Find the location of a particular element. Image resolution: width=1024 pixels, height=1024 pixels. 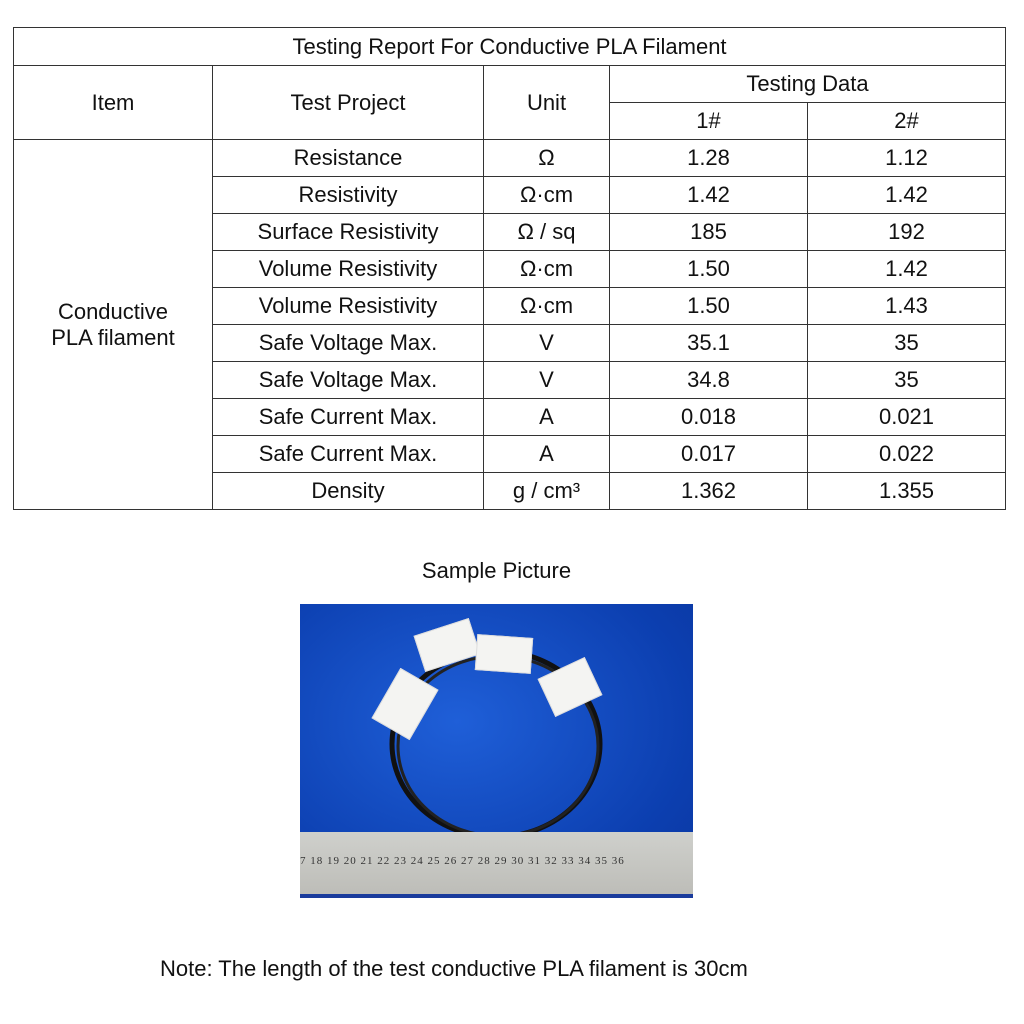

project-cell: Resistance is located at coordinates (348, 158).